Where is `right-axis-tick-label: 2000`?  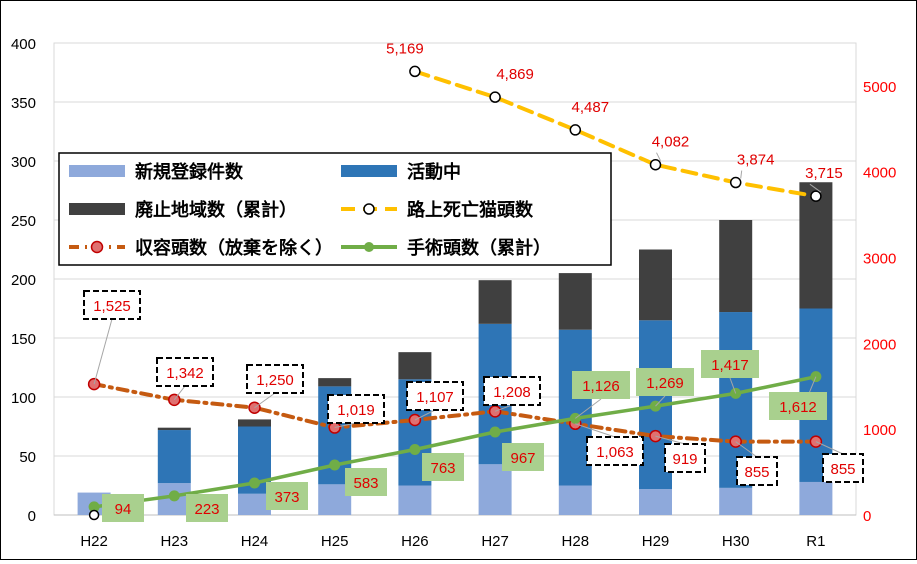 right-axis-tick-label: 2000 is located at coordinates (879, 344).